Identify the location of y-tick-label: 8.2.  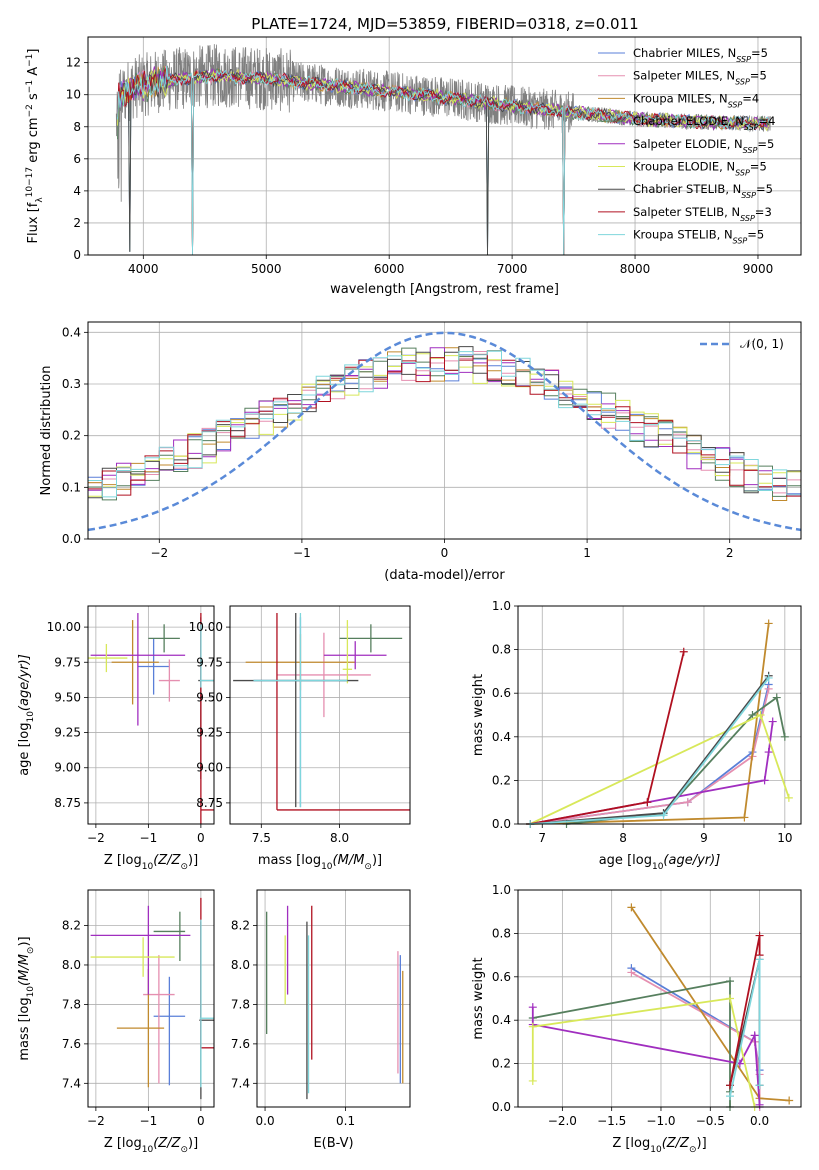
(240, 926).